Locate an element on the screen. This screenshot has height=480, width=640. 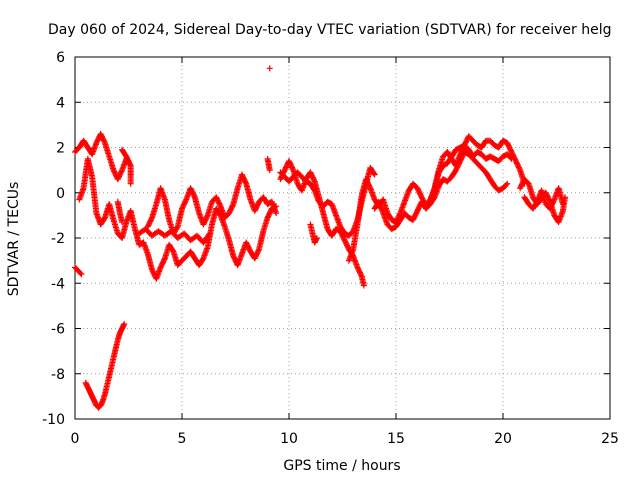
x-tick-label: 20 is located at coordinates (503, 439).